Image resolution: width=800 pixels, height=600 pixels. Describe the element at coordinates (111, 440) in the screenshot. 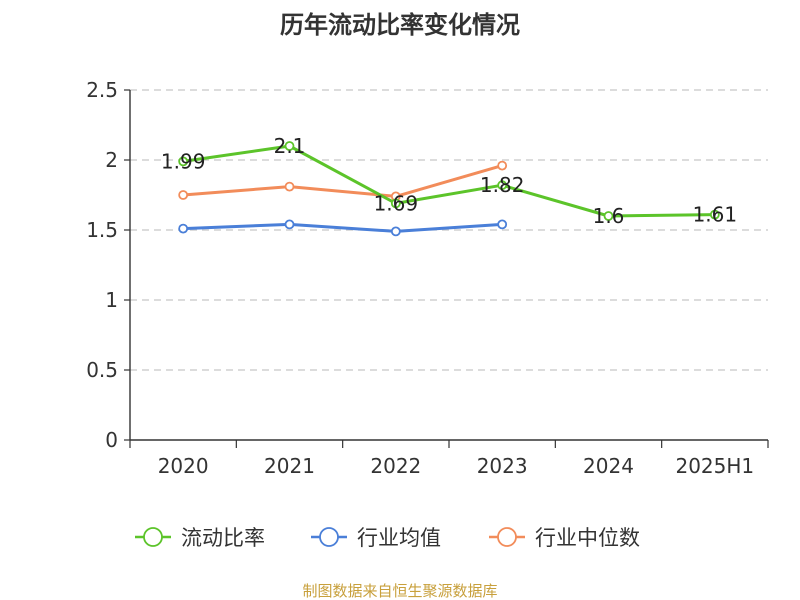

I see `y-tick-label: 0` at that location.